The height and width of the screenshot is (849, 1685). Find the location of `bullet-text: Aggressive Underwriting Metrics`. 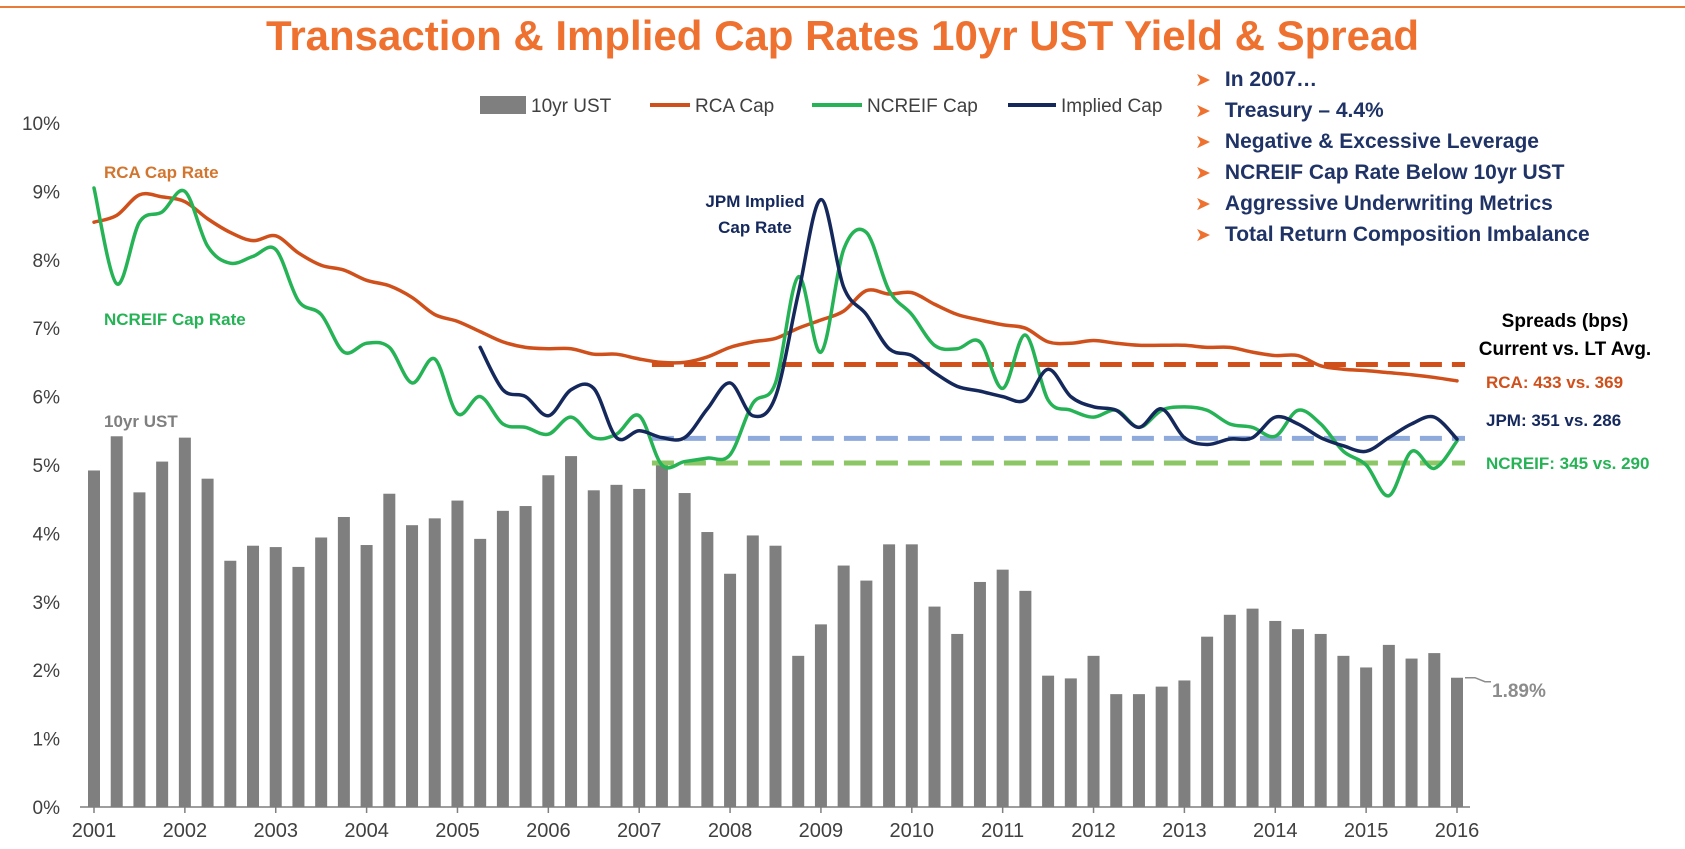

bullet-text: Aggressive Underwriting Metrics is located at coordinates (1388, 203).